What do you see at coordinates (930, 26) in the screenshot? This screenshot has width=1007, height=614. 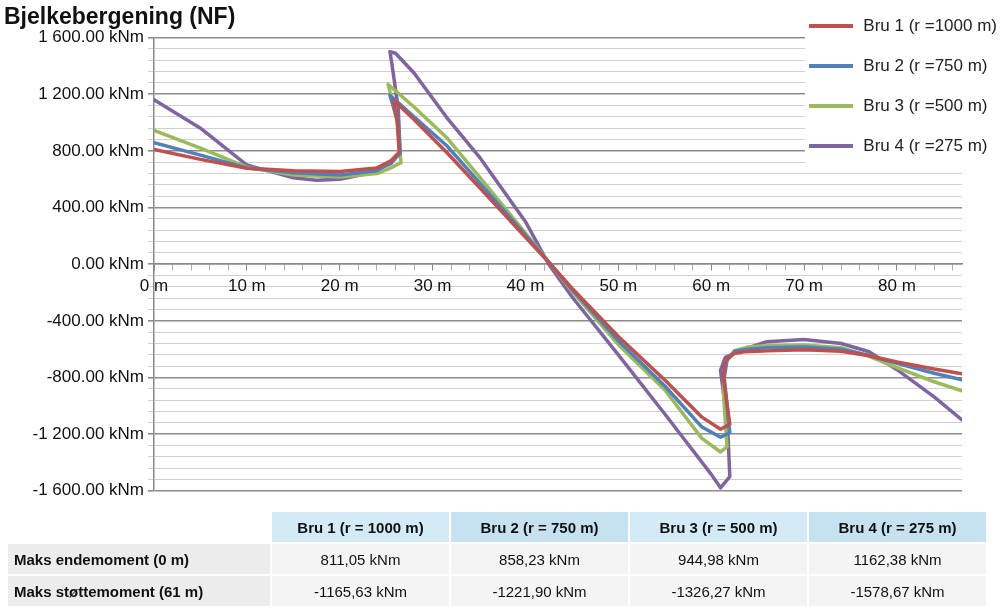 I see `legend-label: Bru 1 (r =1000 m)` at bounding box center [930, 26].